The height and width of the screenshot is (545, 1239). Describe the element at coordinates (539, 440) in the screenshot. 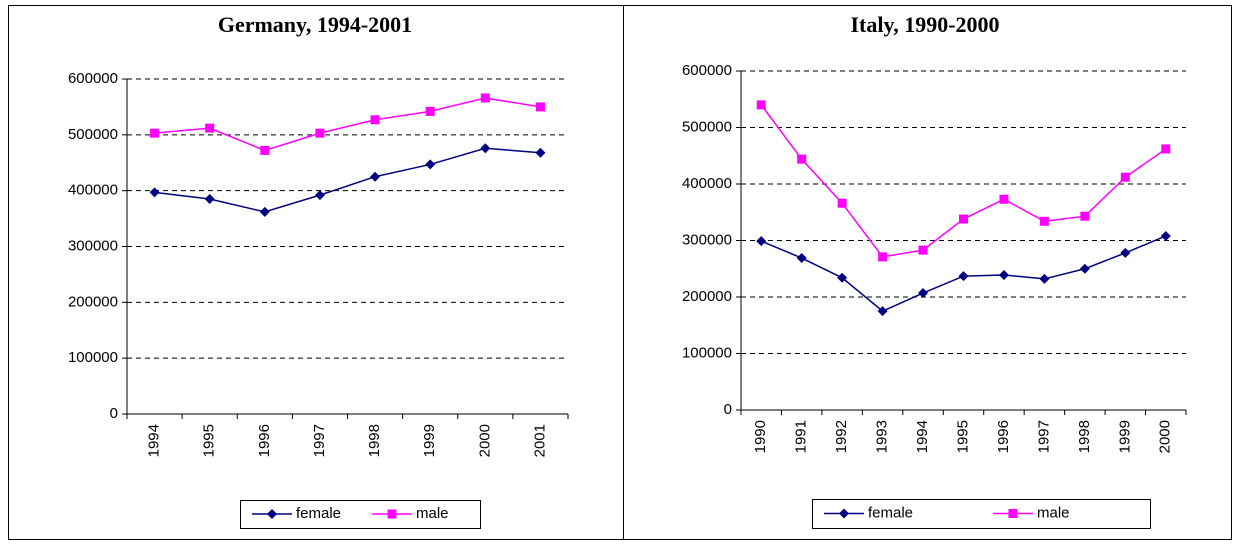

I see `x-tick-label: 2001` at that location.